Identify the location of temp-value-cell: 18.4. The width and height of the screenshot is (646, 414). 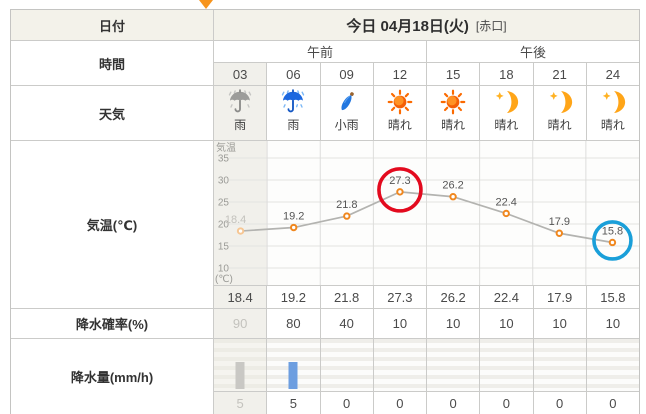
(240, 297).